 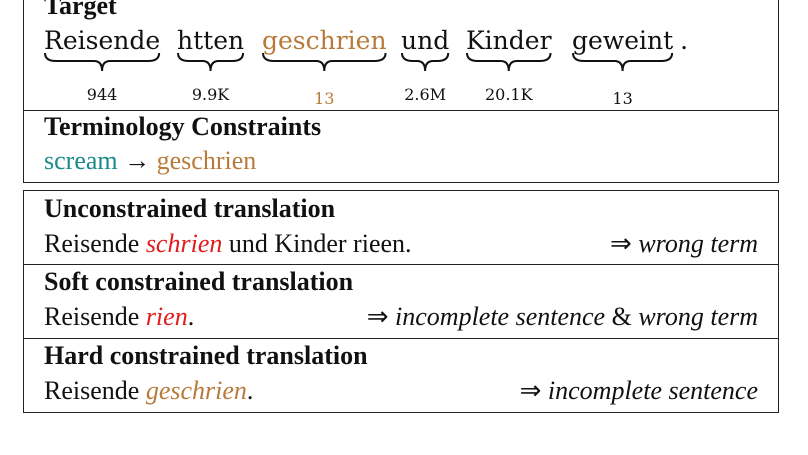 I want to click on sentence-period: ., so click(x=684, y=40).